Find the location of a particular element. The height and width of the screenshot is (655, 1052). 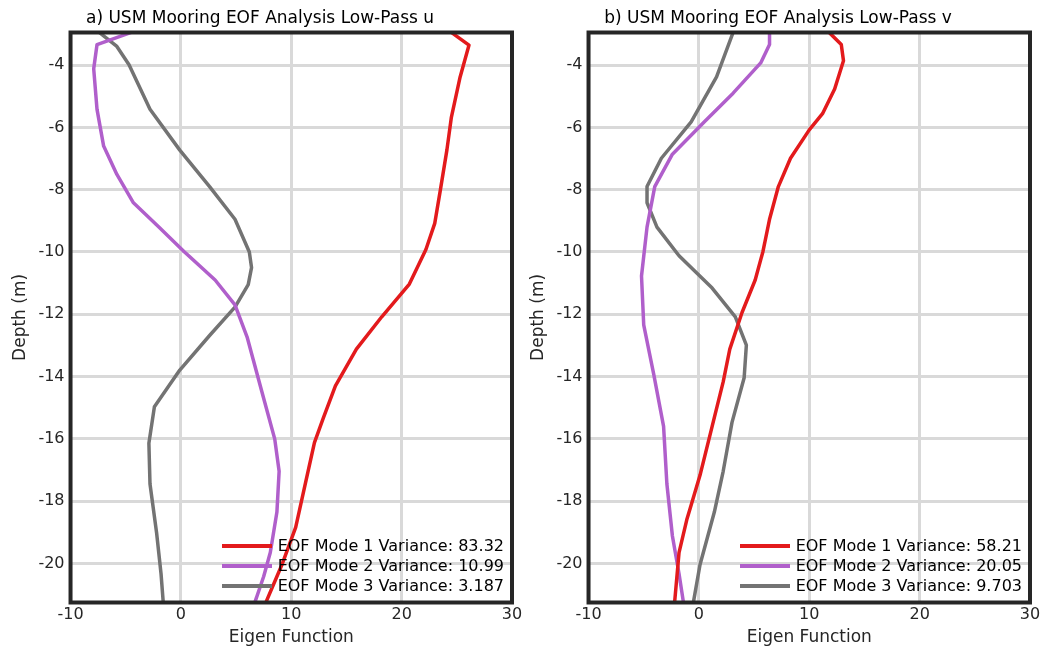

legend-label: EOF Mode 2 Variance: 20.05 is located at coordinates (908, 566).